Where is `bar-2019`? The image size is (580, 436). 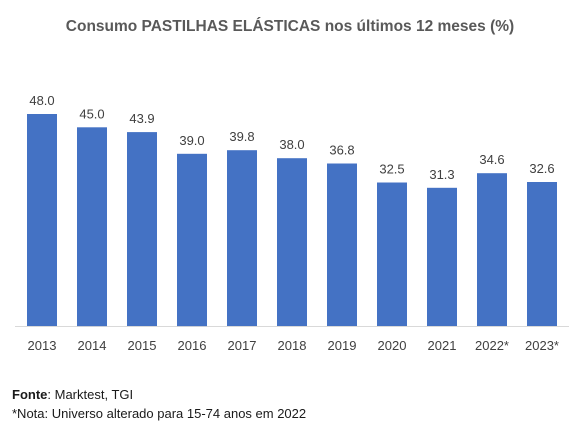
bar-2019 is located at coordinates (342, 244).